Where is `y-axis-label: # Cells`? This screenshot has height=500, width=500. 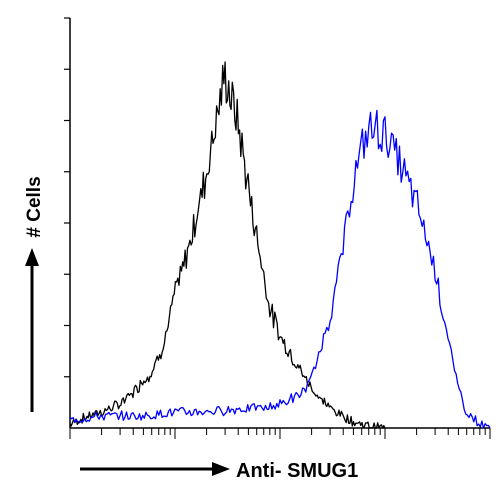 y-axis-label: # Cells is located at coordinates (34, 206).